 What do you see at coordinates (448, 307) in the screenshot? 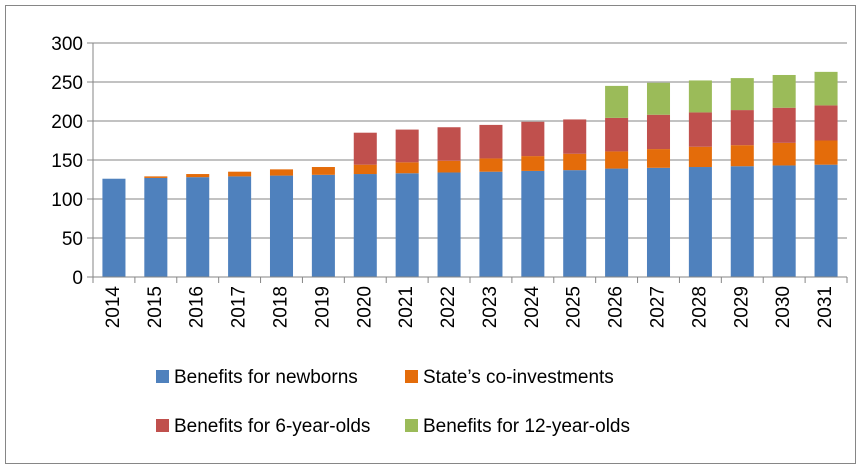
I see `x-tick-label: 2022` at bounding box center [448, 307].